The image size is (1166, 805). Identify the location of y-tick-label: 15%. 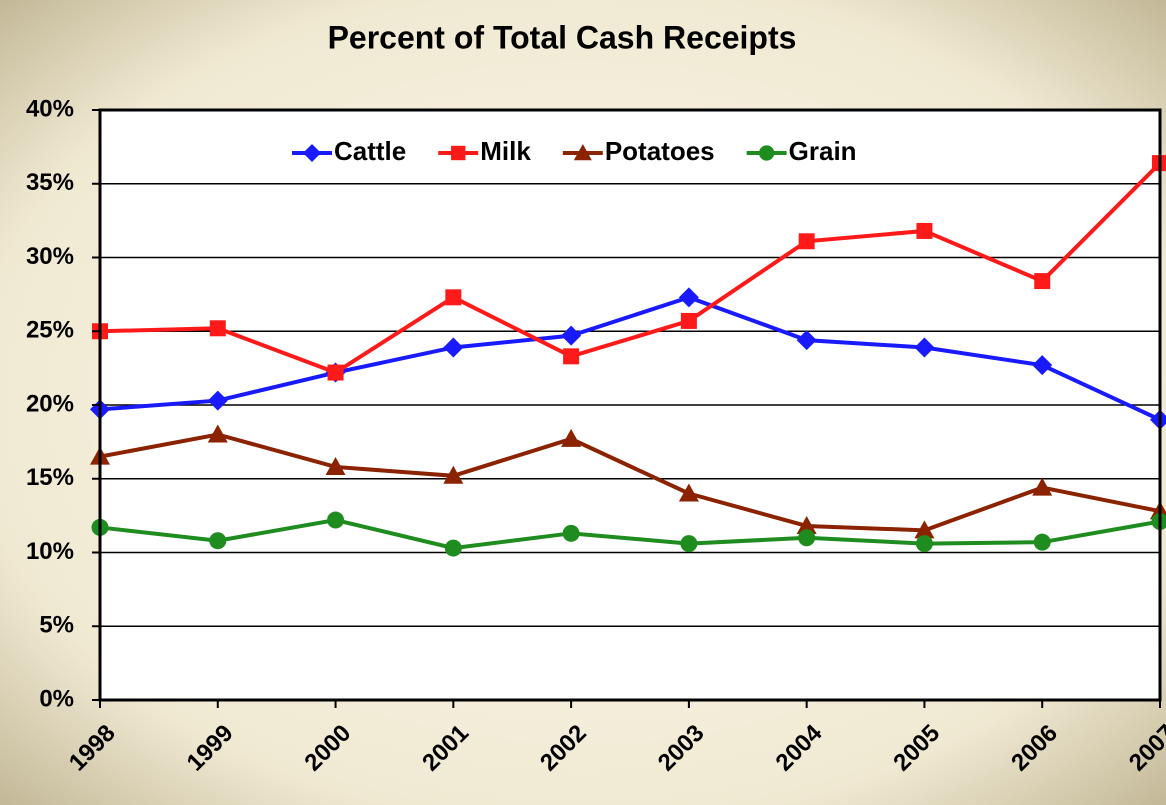
(50, 477).